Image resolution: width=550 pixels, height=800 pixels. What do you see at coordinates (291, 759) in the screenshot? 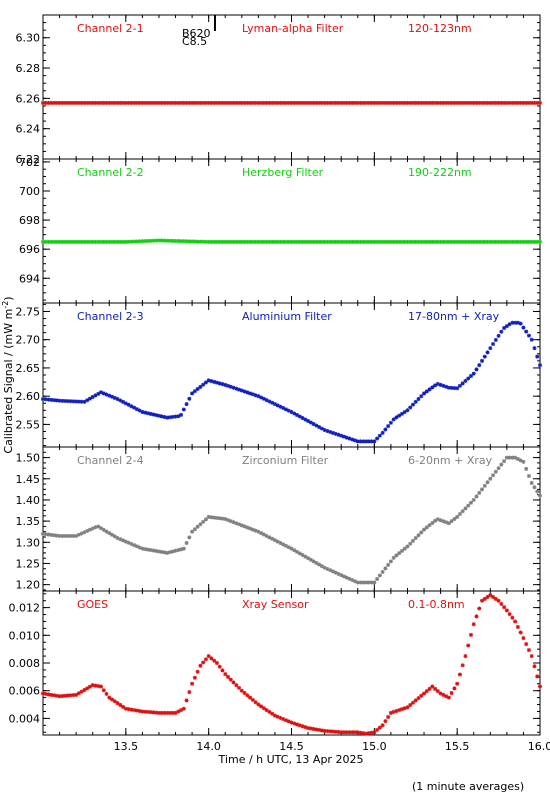
I see `x-axis-title: Time / h UTC, 13 Apr 2025` at bounding box center [291, 759].